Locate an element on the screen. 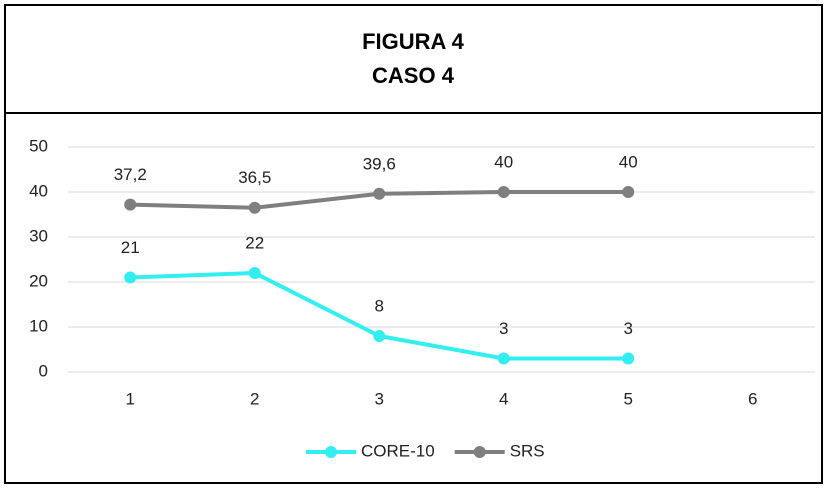 This screenshot has height=488, width=827. legend-label: CORE-10 is located at coordinates (398, 450).